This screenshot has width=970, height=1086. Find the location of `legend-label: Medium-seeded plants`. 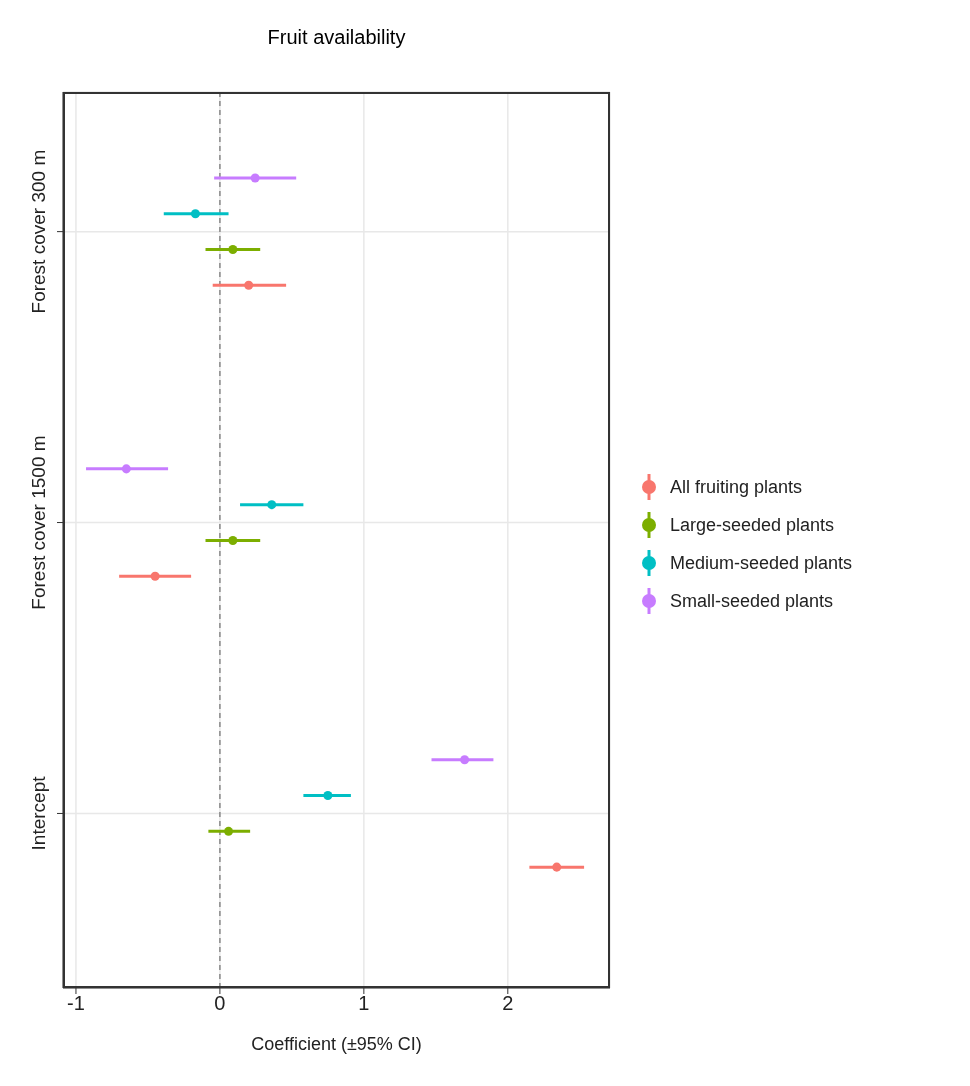

legend-label: Medium-seeded plants is located at coordinates (761, 563).